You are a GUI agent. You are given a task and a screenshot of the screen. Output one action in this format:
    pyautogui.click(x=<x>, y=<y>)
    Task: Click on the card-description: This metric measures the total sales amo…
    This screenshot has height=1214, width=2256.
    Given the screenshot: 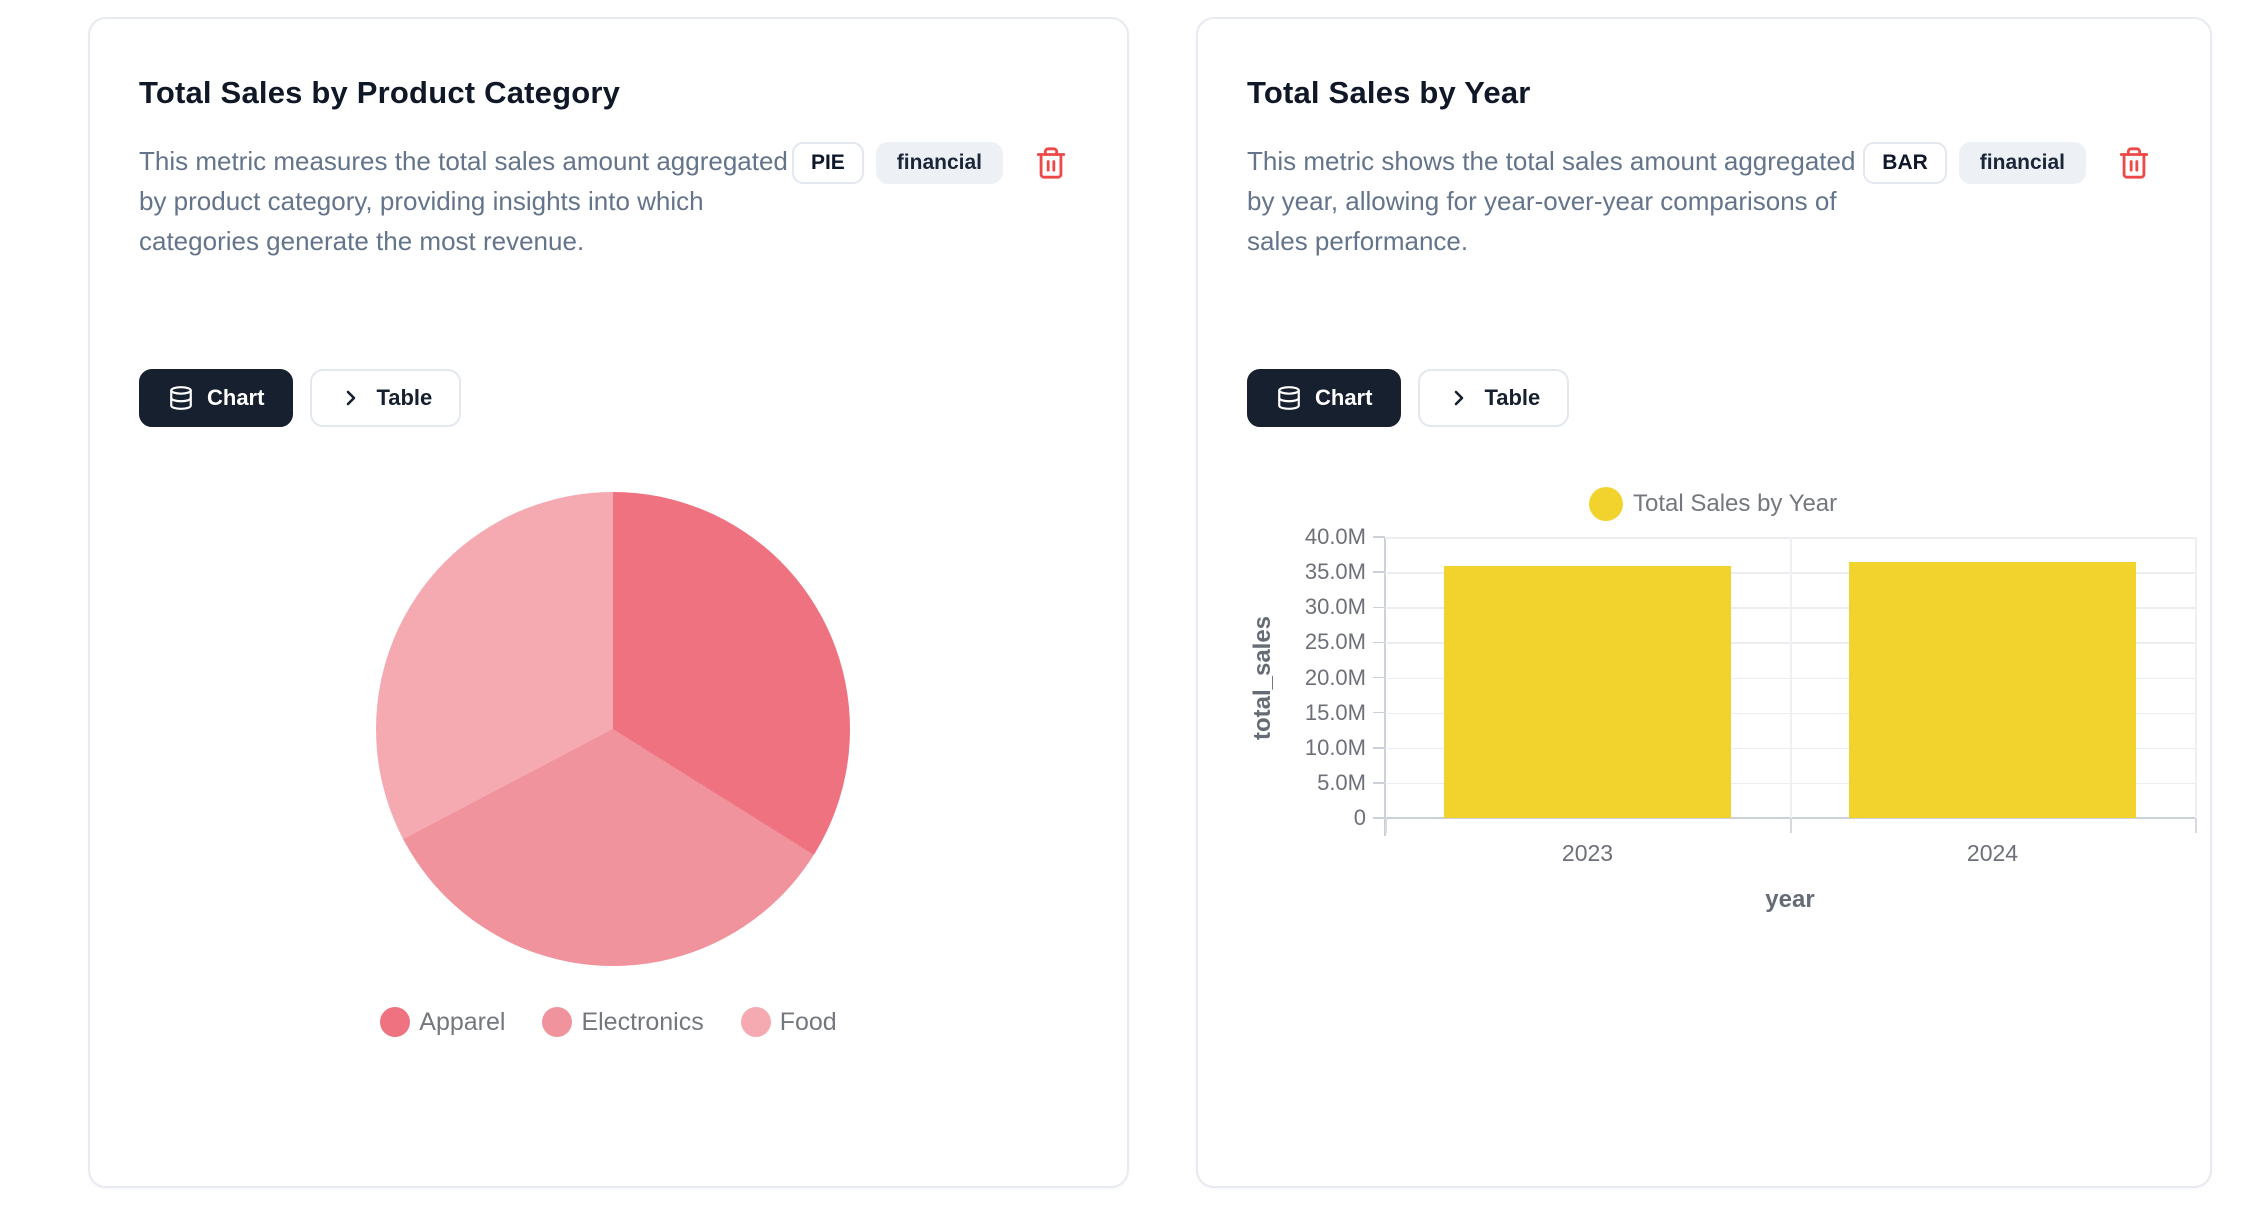 What is the action you would take?
    pyautogui.click(x=463, y=201)
    